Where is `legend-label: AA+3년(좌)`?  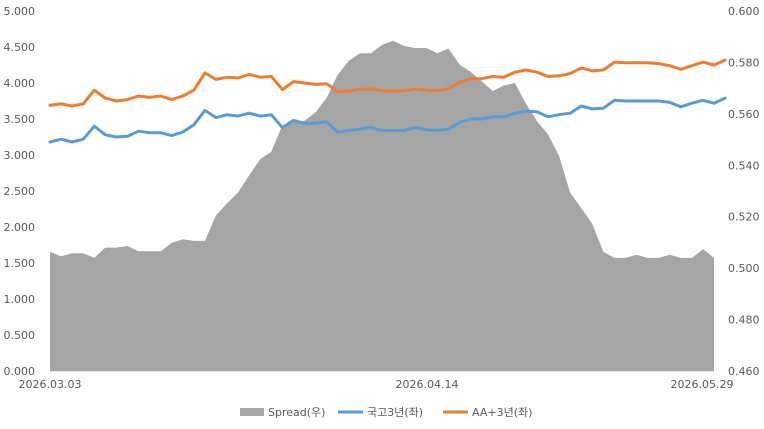
legend-label: AA+3년(좌) is located at coordinates (502, 412).